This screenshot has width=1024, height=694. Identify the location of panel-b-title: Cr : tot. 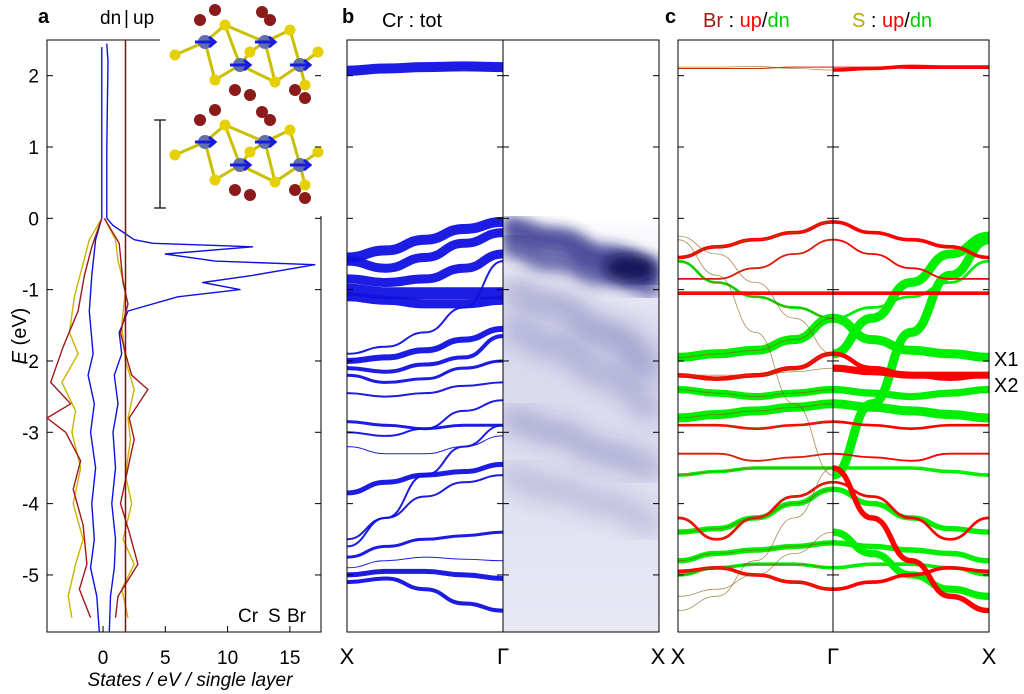
(412, 21).